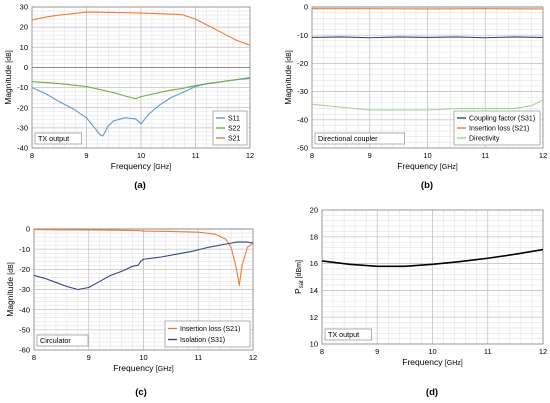 Image resolution: width=550 pixels, height=403 pixels. I want to click on annotation-box: Circulator, so click(62, 340).